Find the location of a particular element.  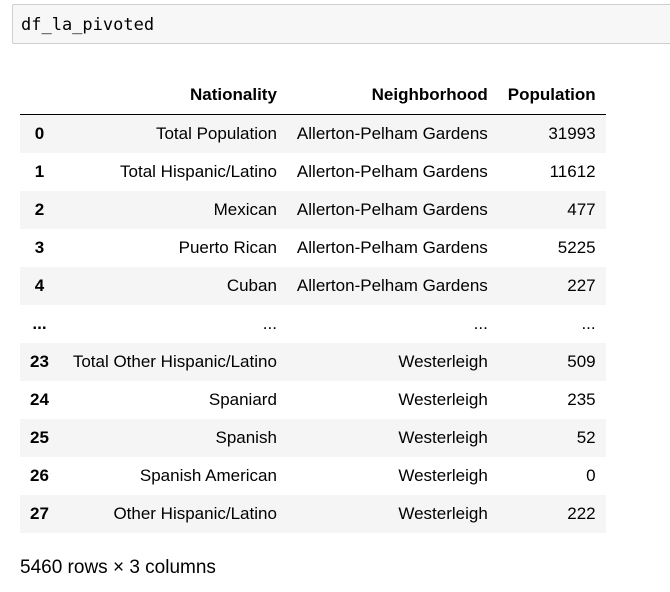

index-header is located at coordinates (39, 95).